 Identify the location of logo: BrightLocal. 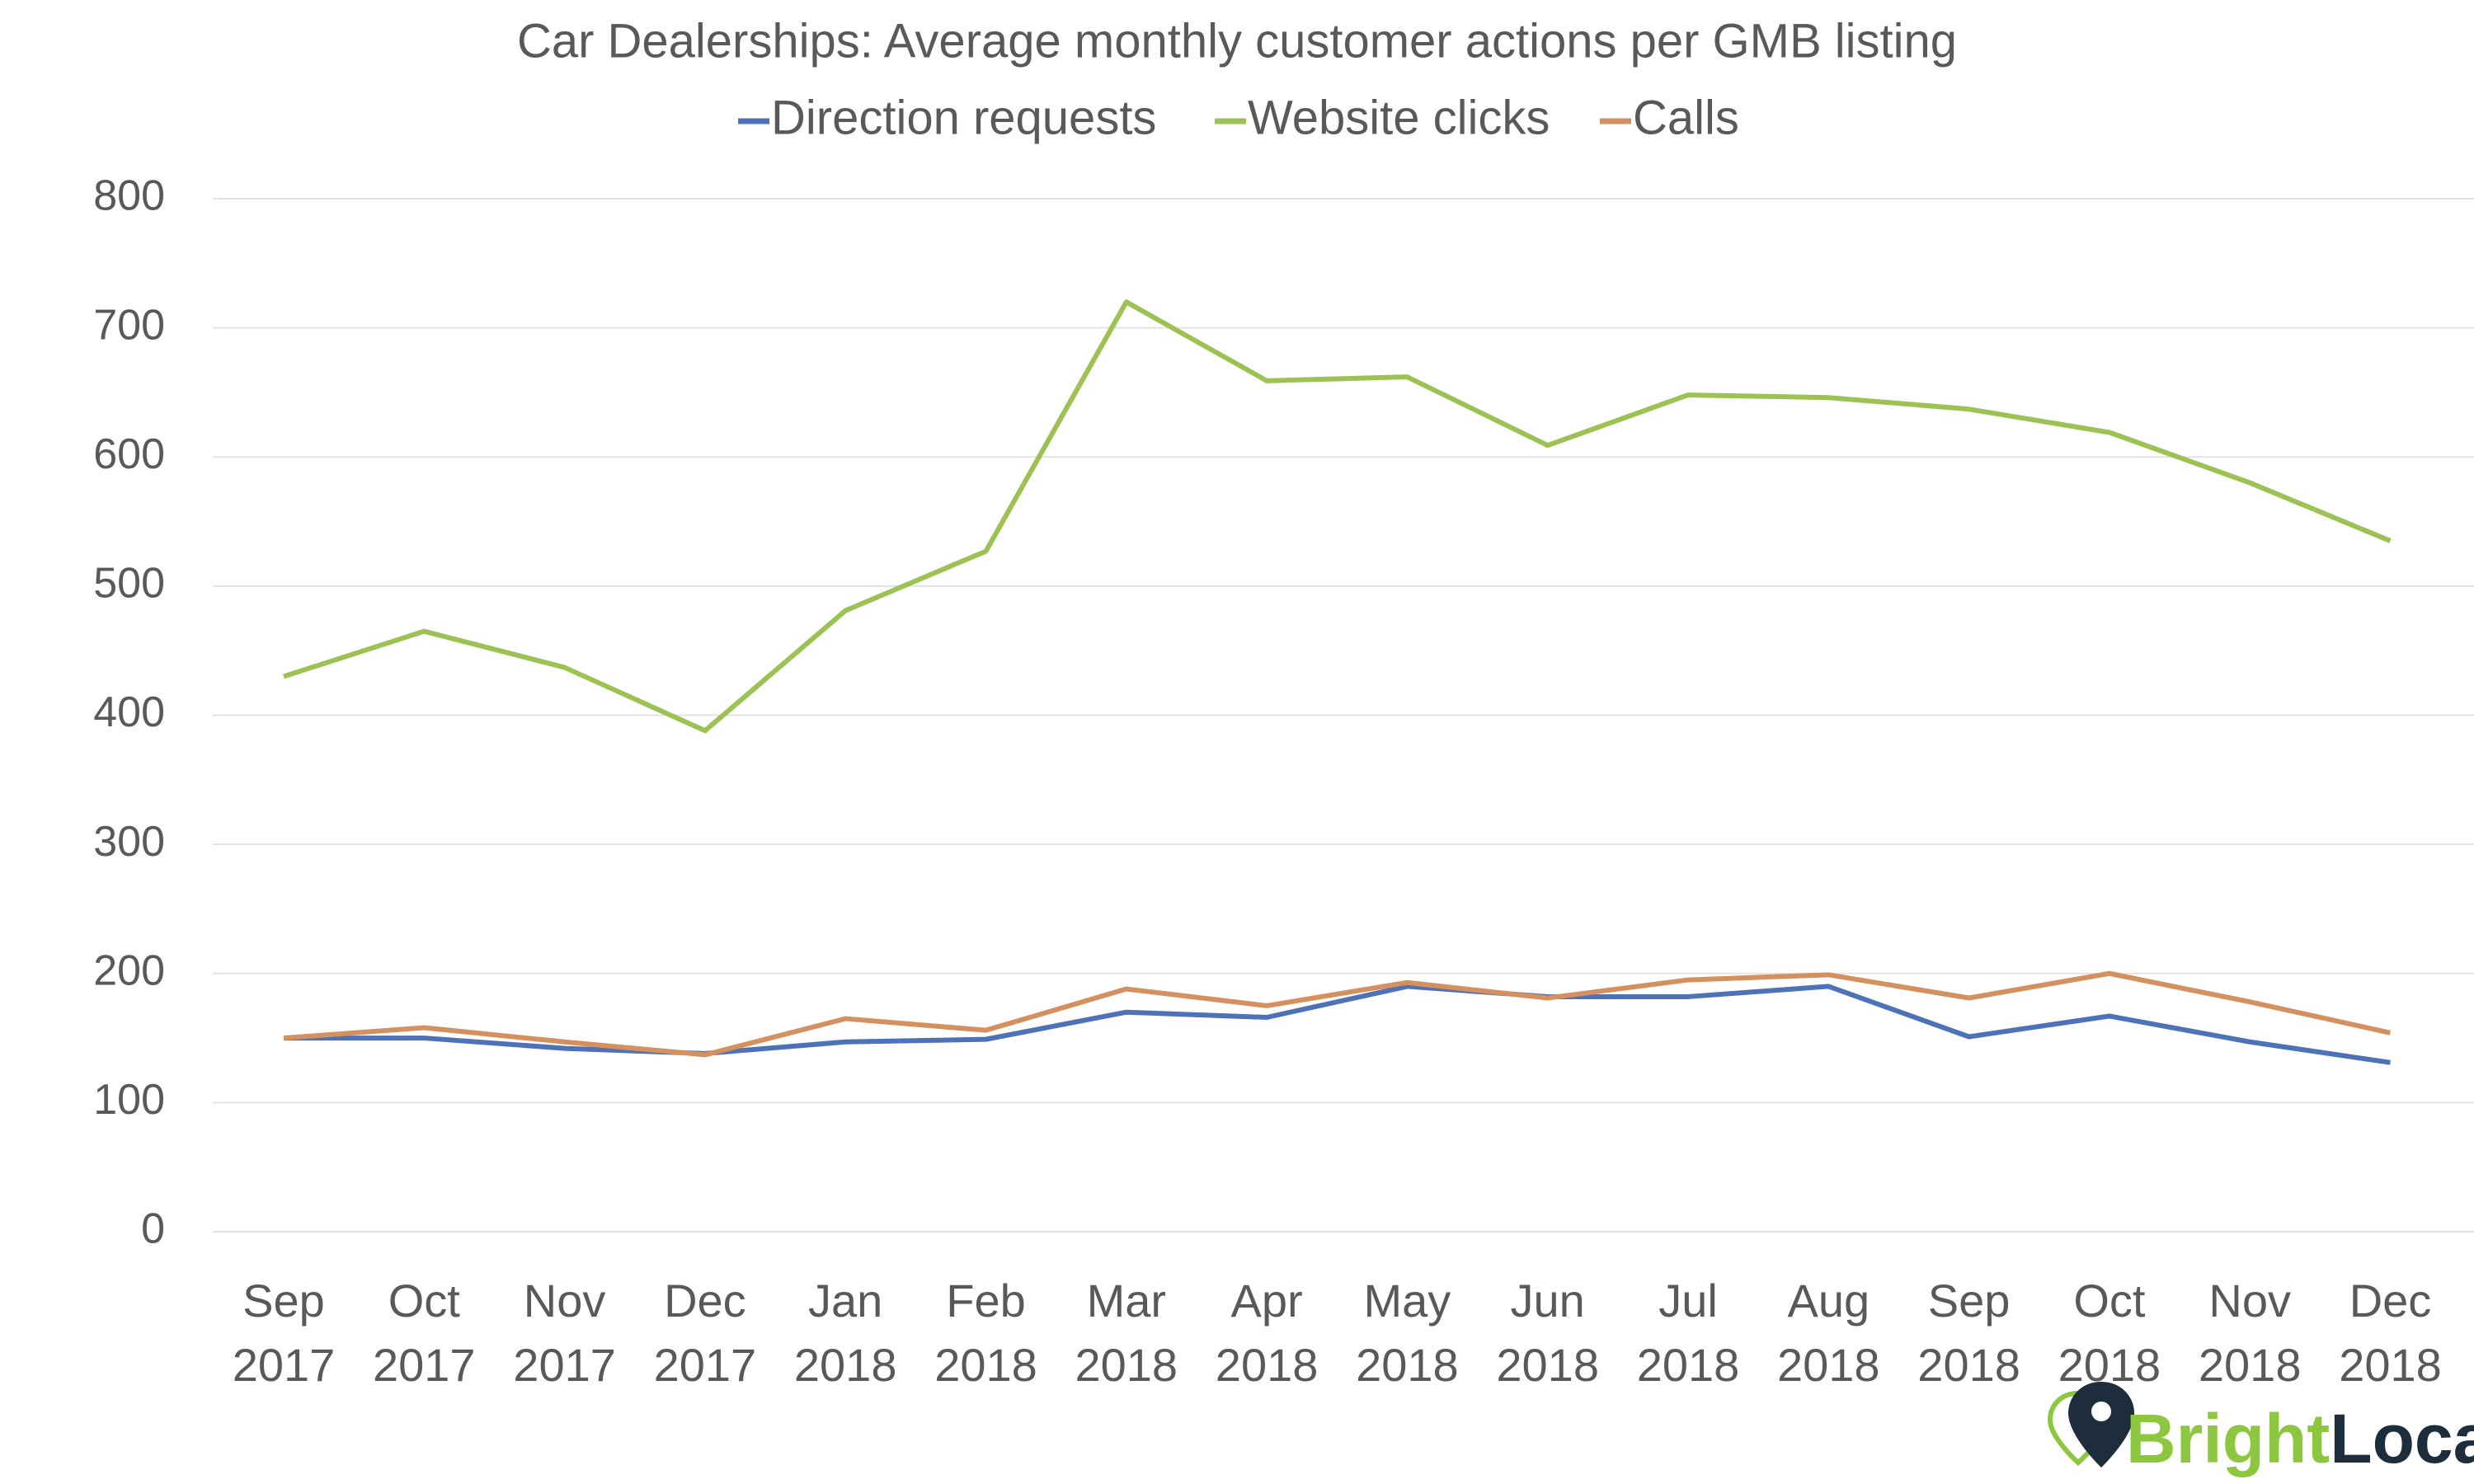
(2260, 1429).